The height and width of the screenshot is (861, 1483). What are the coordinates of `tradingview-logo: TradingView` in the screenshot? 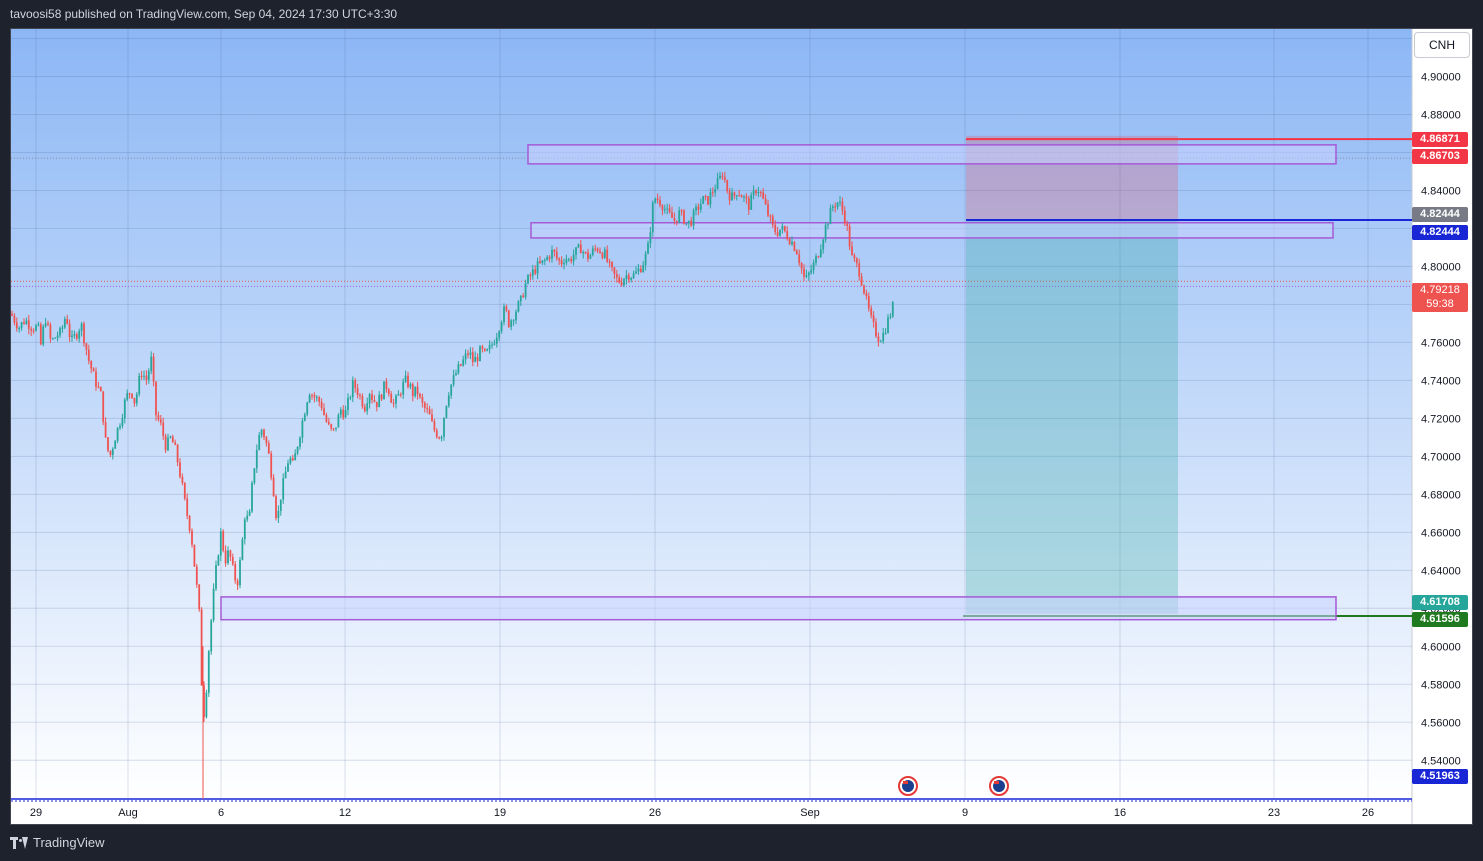 It's located at (57, 842).